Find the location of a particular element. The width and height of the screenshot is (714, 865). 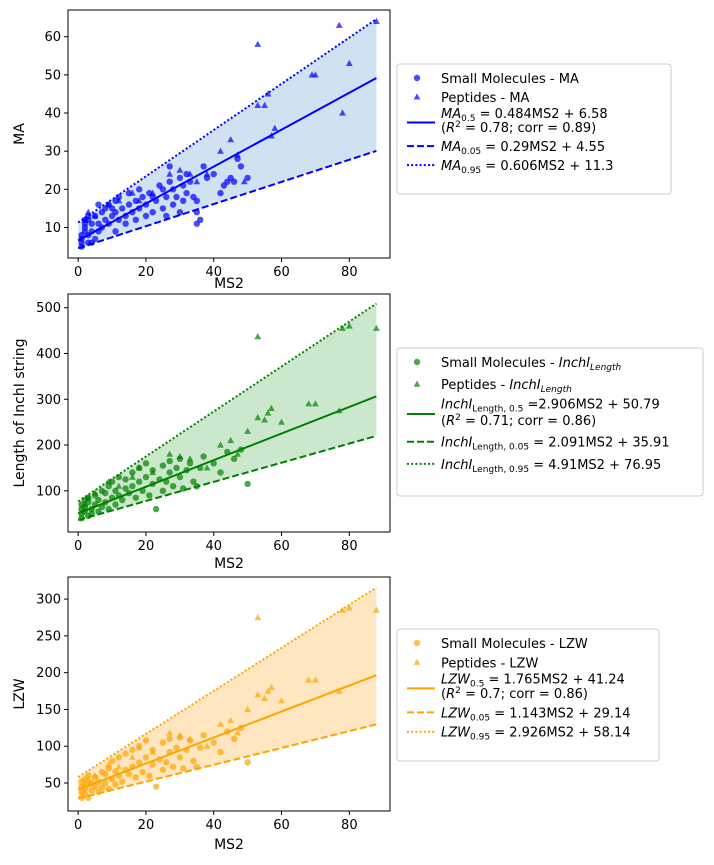

median-fit-line is located at coordinates (227, 455).